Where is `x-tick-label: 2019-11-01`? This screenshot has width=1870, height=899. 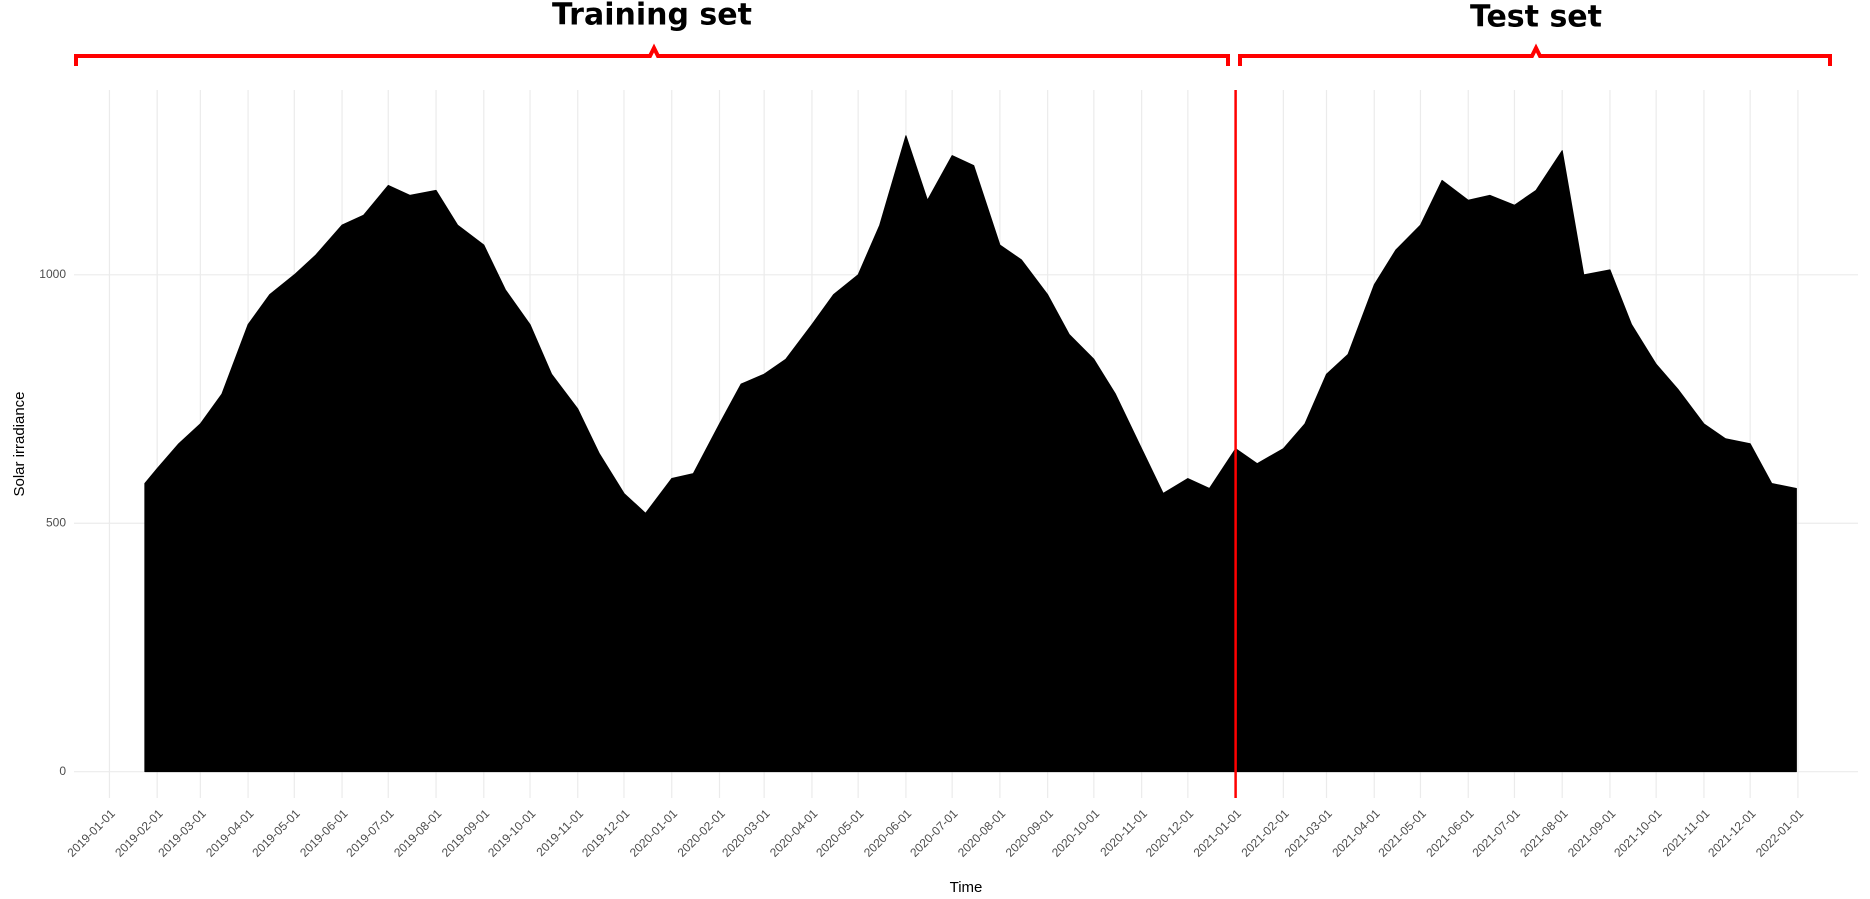 x-tick-label: 2019-11-01 is located at coordinates (559, 832).